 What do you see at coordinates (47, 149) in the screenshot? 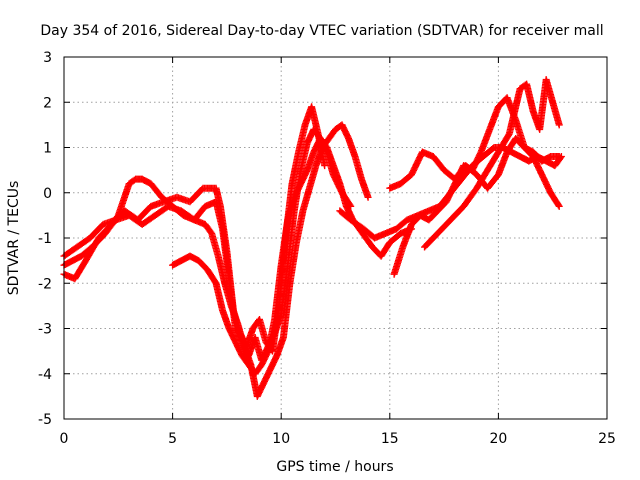
I see `y-tick-label: 1` at bounding box center [47, 149].